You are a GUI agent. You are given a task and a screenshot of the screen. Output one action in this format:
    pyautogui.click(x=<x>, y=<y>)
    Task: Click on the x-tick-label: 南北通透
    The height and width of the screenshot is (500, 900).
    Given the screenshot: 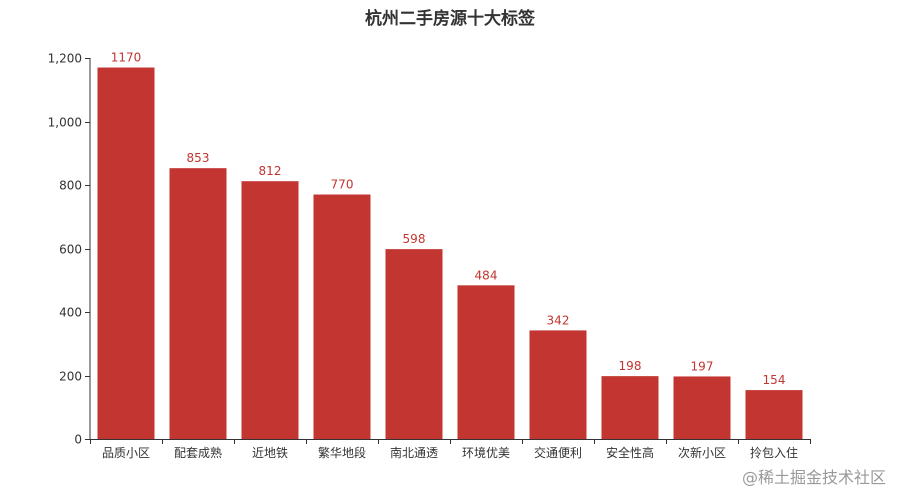 What is the action you would take?
    pyautogui.click(x=414, y=452)
    